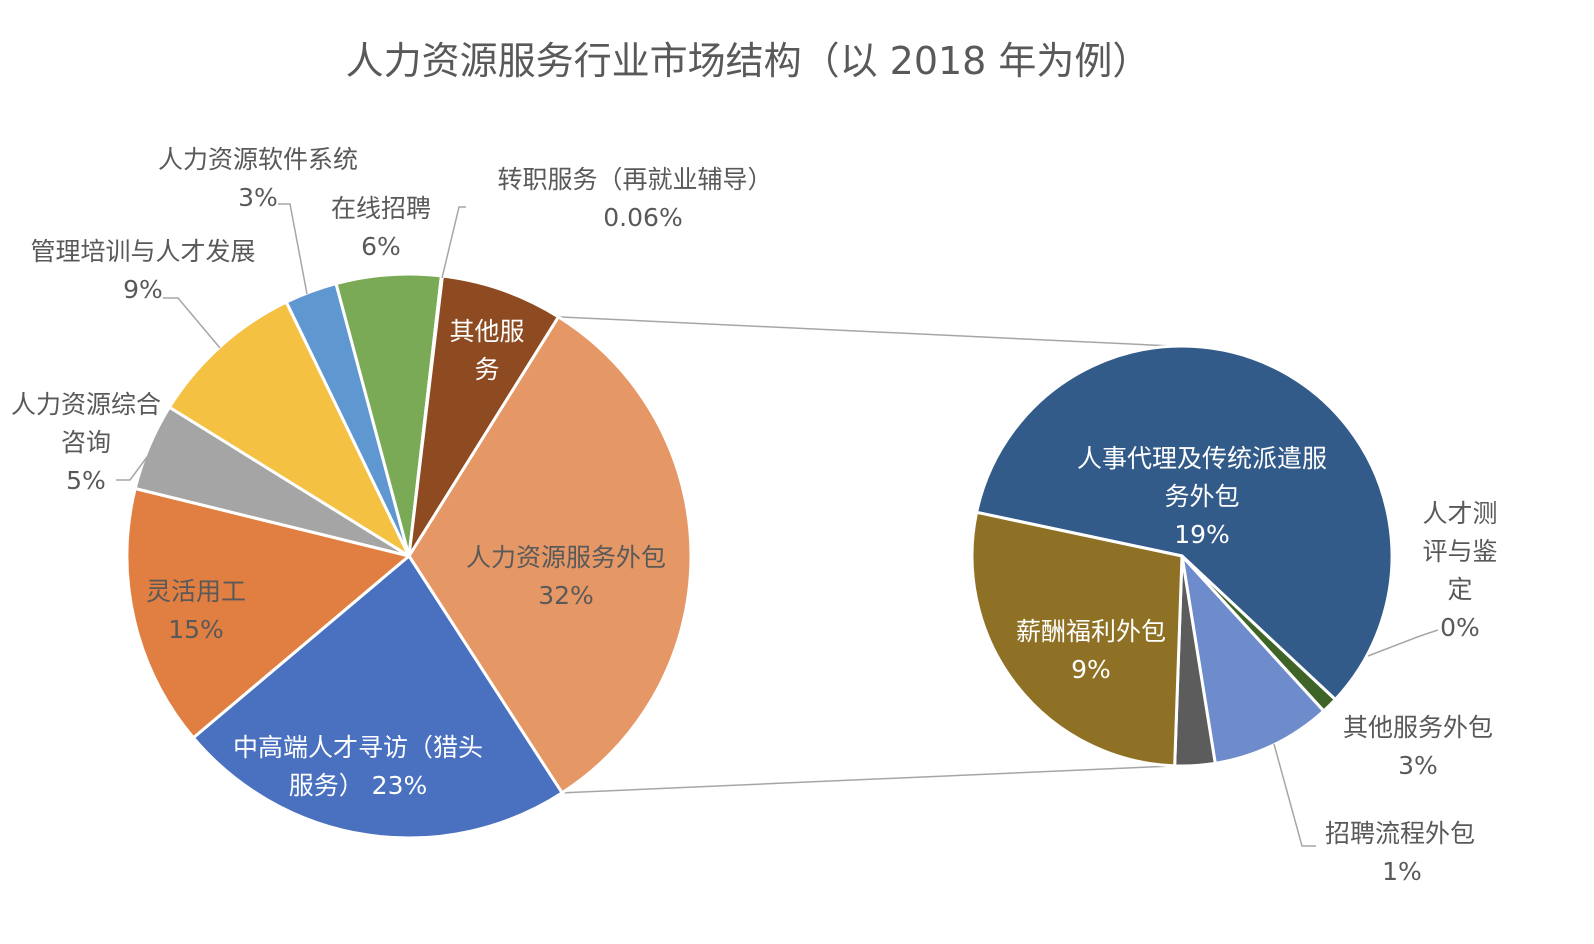 This screenshot has width=1594, height=944. Describe the element at coordinates (1459, 551) in the screenshot. I see `data-label-assessment: 人才测评与鉴定` at that location.